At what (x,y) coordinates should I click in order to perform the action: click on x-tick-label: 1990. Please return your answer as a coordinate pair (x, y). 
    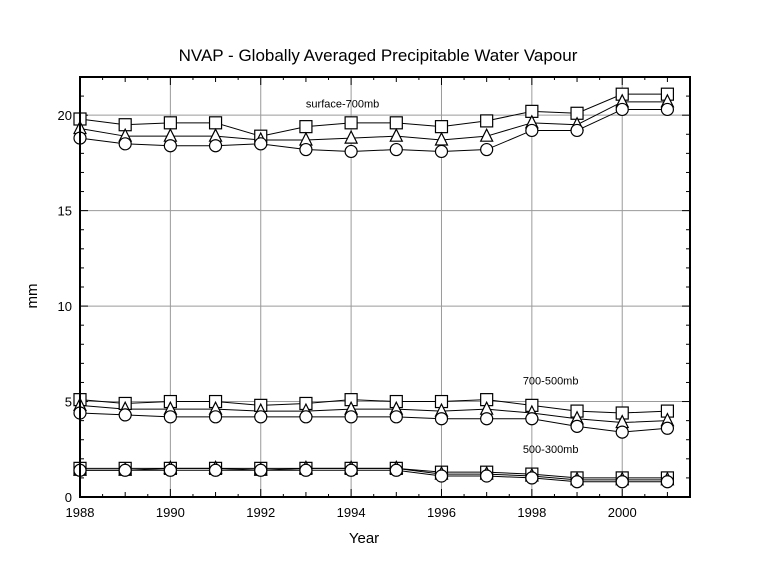
    Looking at the image, I should click on (170, 512).